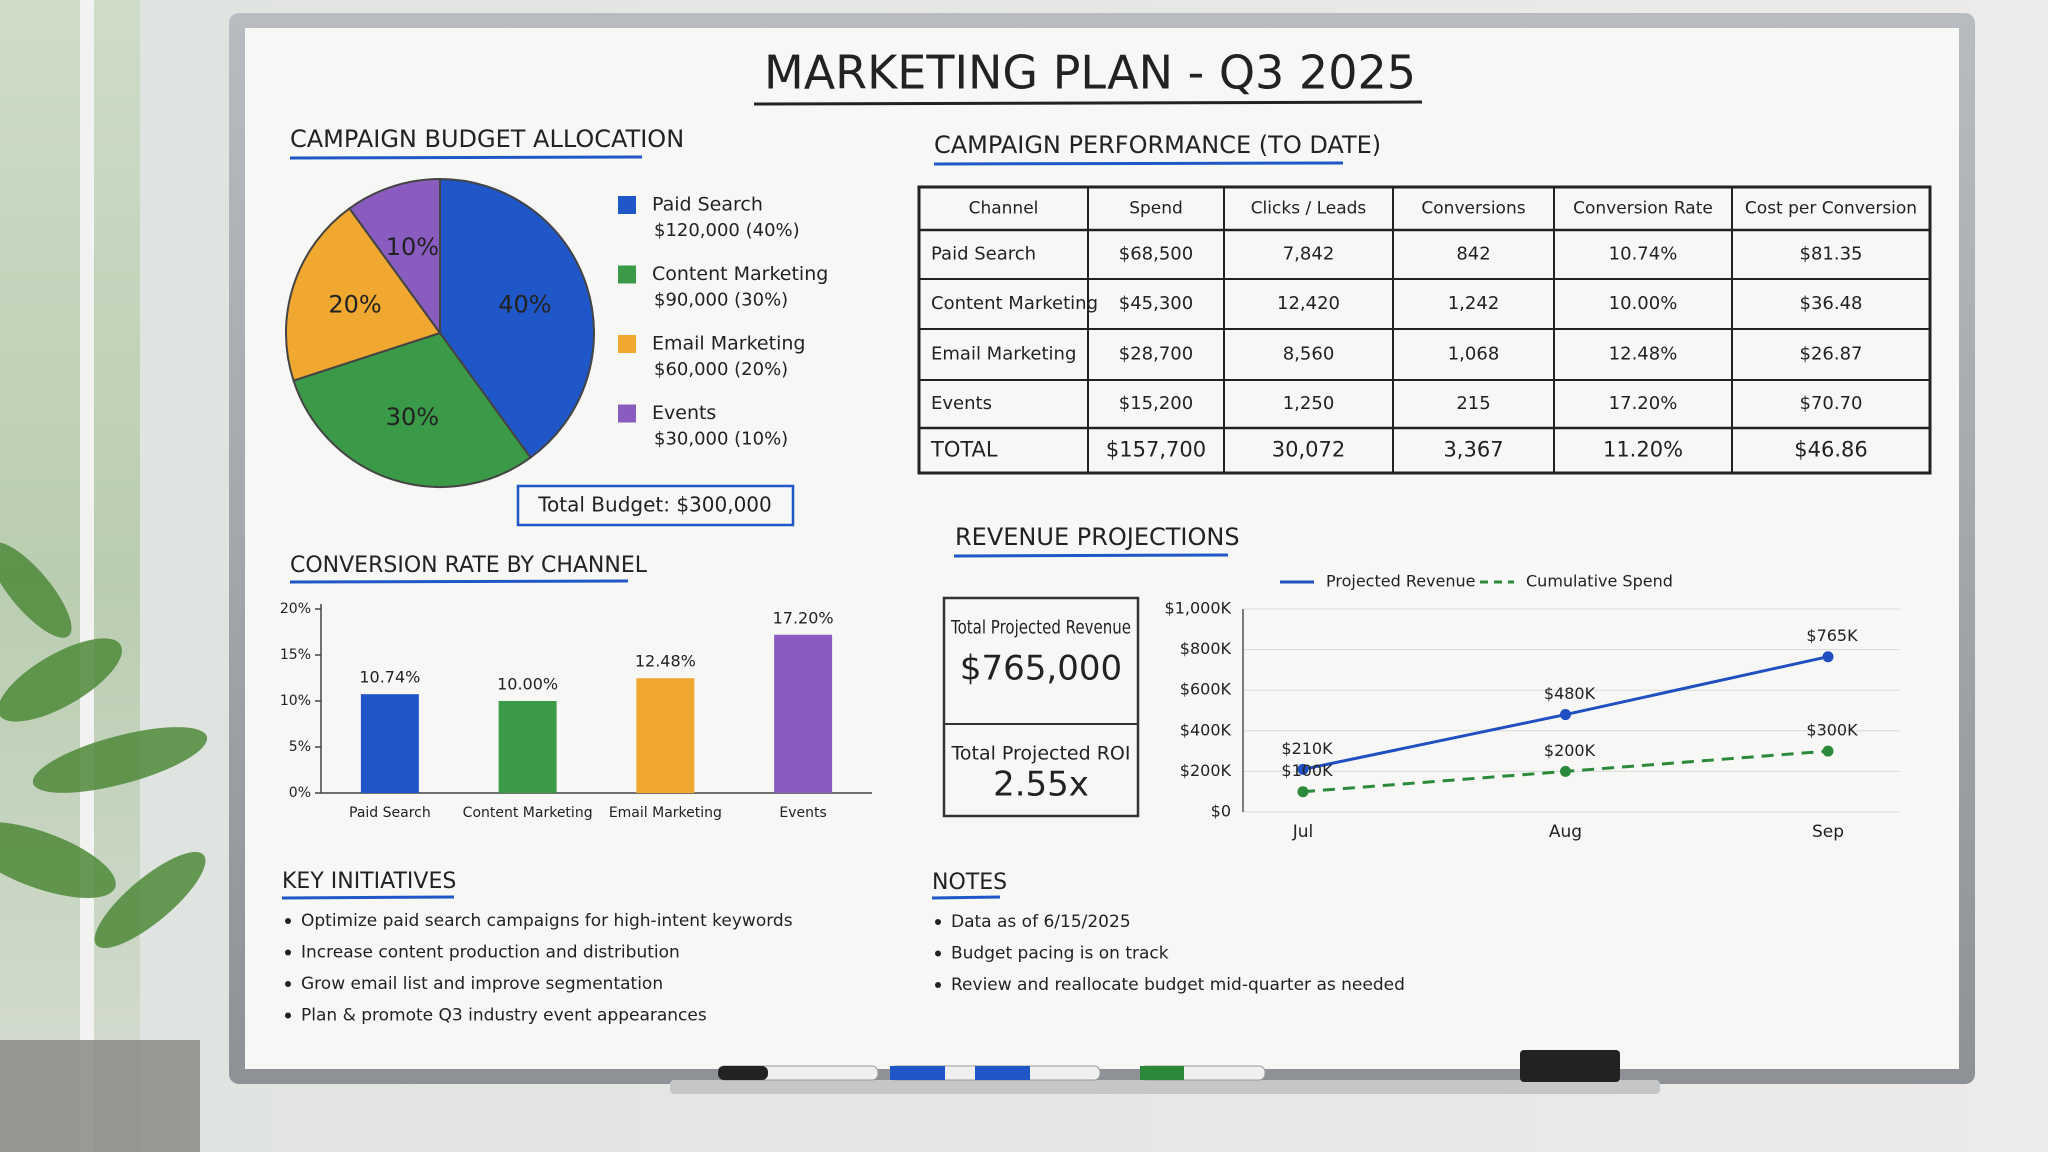  Describe the element at coordinates (1831, 354) in the screenshot. I see `table-cell: $26.87` at that location.